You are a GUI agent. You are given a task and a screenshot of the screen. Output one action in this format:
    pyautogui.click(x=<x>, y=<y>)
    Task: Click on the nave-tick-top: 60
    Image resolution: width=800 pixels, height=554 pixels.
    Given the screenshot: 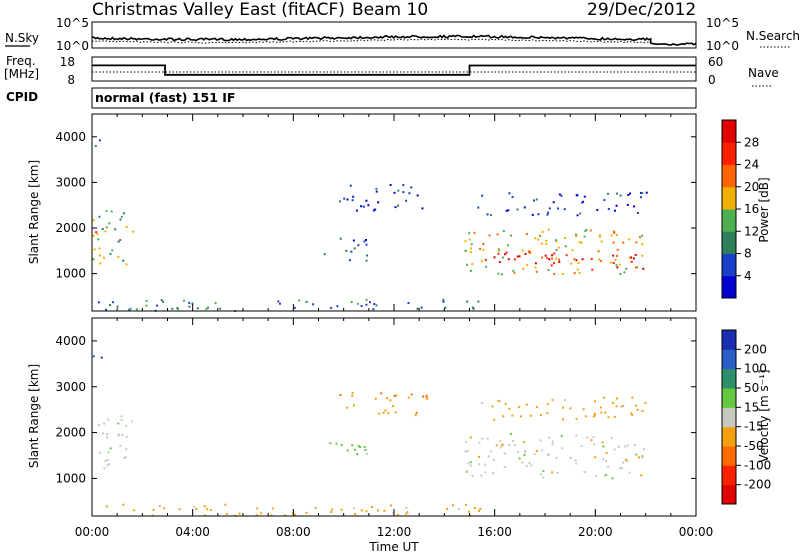 What is the action you would take?
    pyautogui.click(x=715, y=62)
    